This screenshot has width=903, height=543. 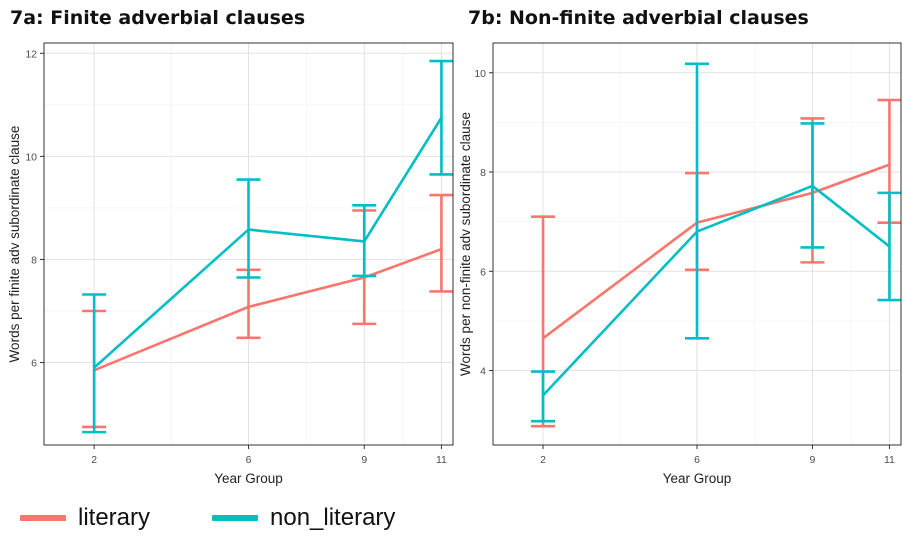 What do you see at coordinates (451, 522) in the screenshot?
I see `legend: literary non_literary` at bounding box center [451, 522].